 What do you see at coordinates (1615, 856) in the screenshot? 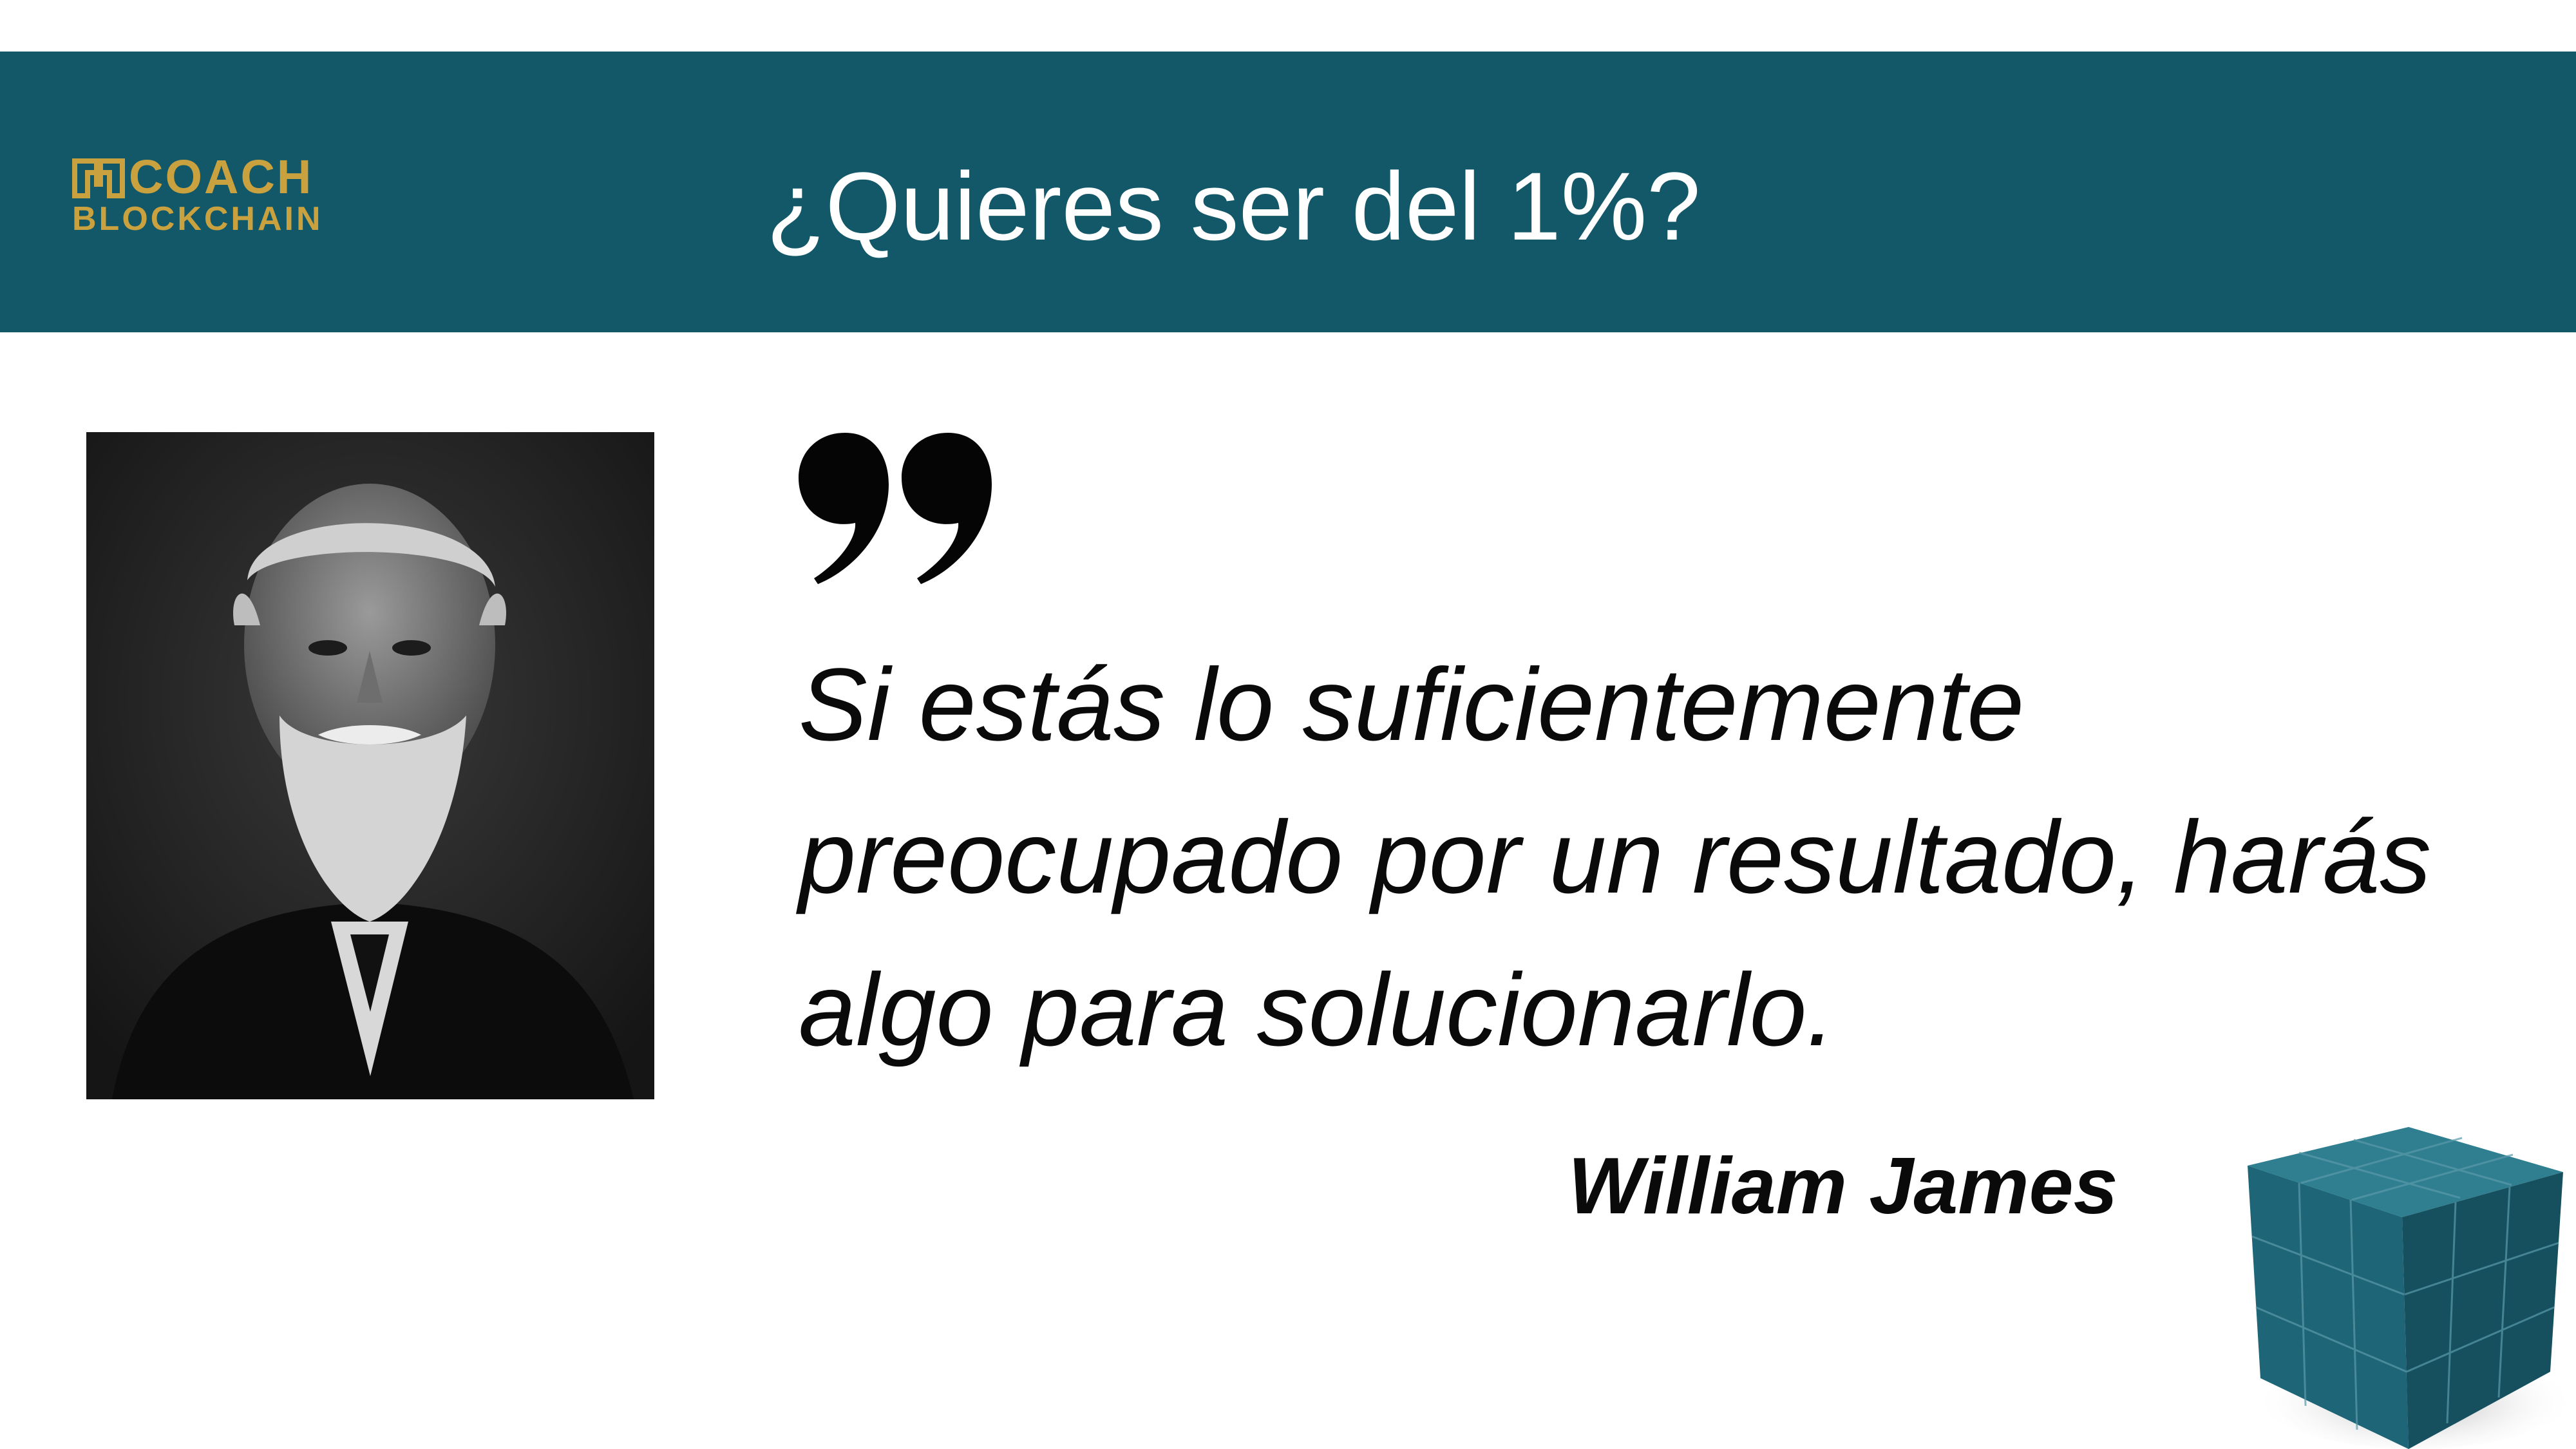
I see `quote-line: preocupado por un resultado, harás` at bounding box center [1615, 856].